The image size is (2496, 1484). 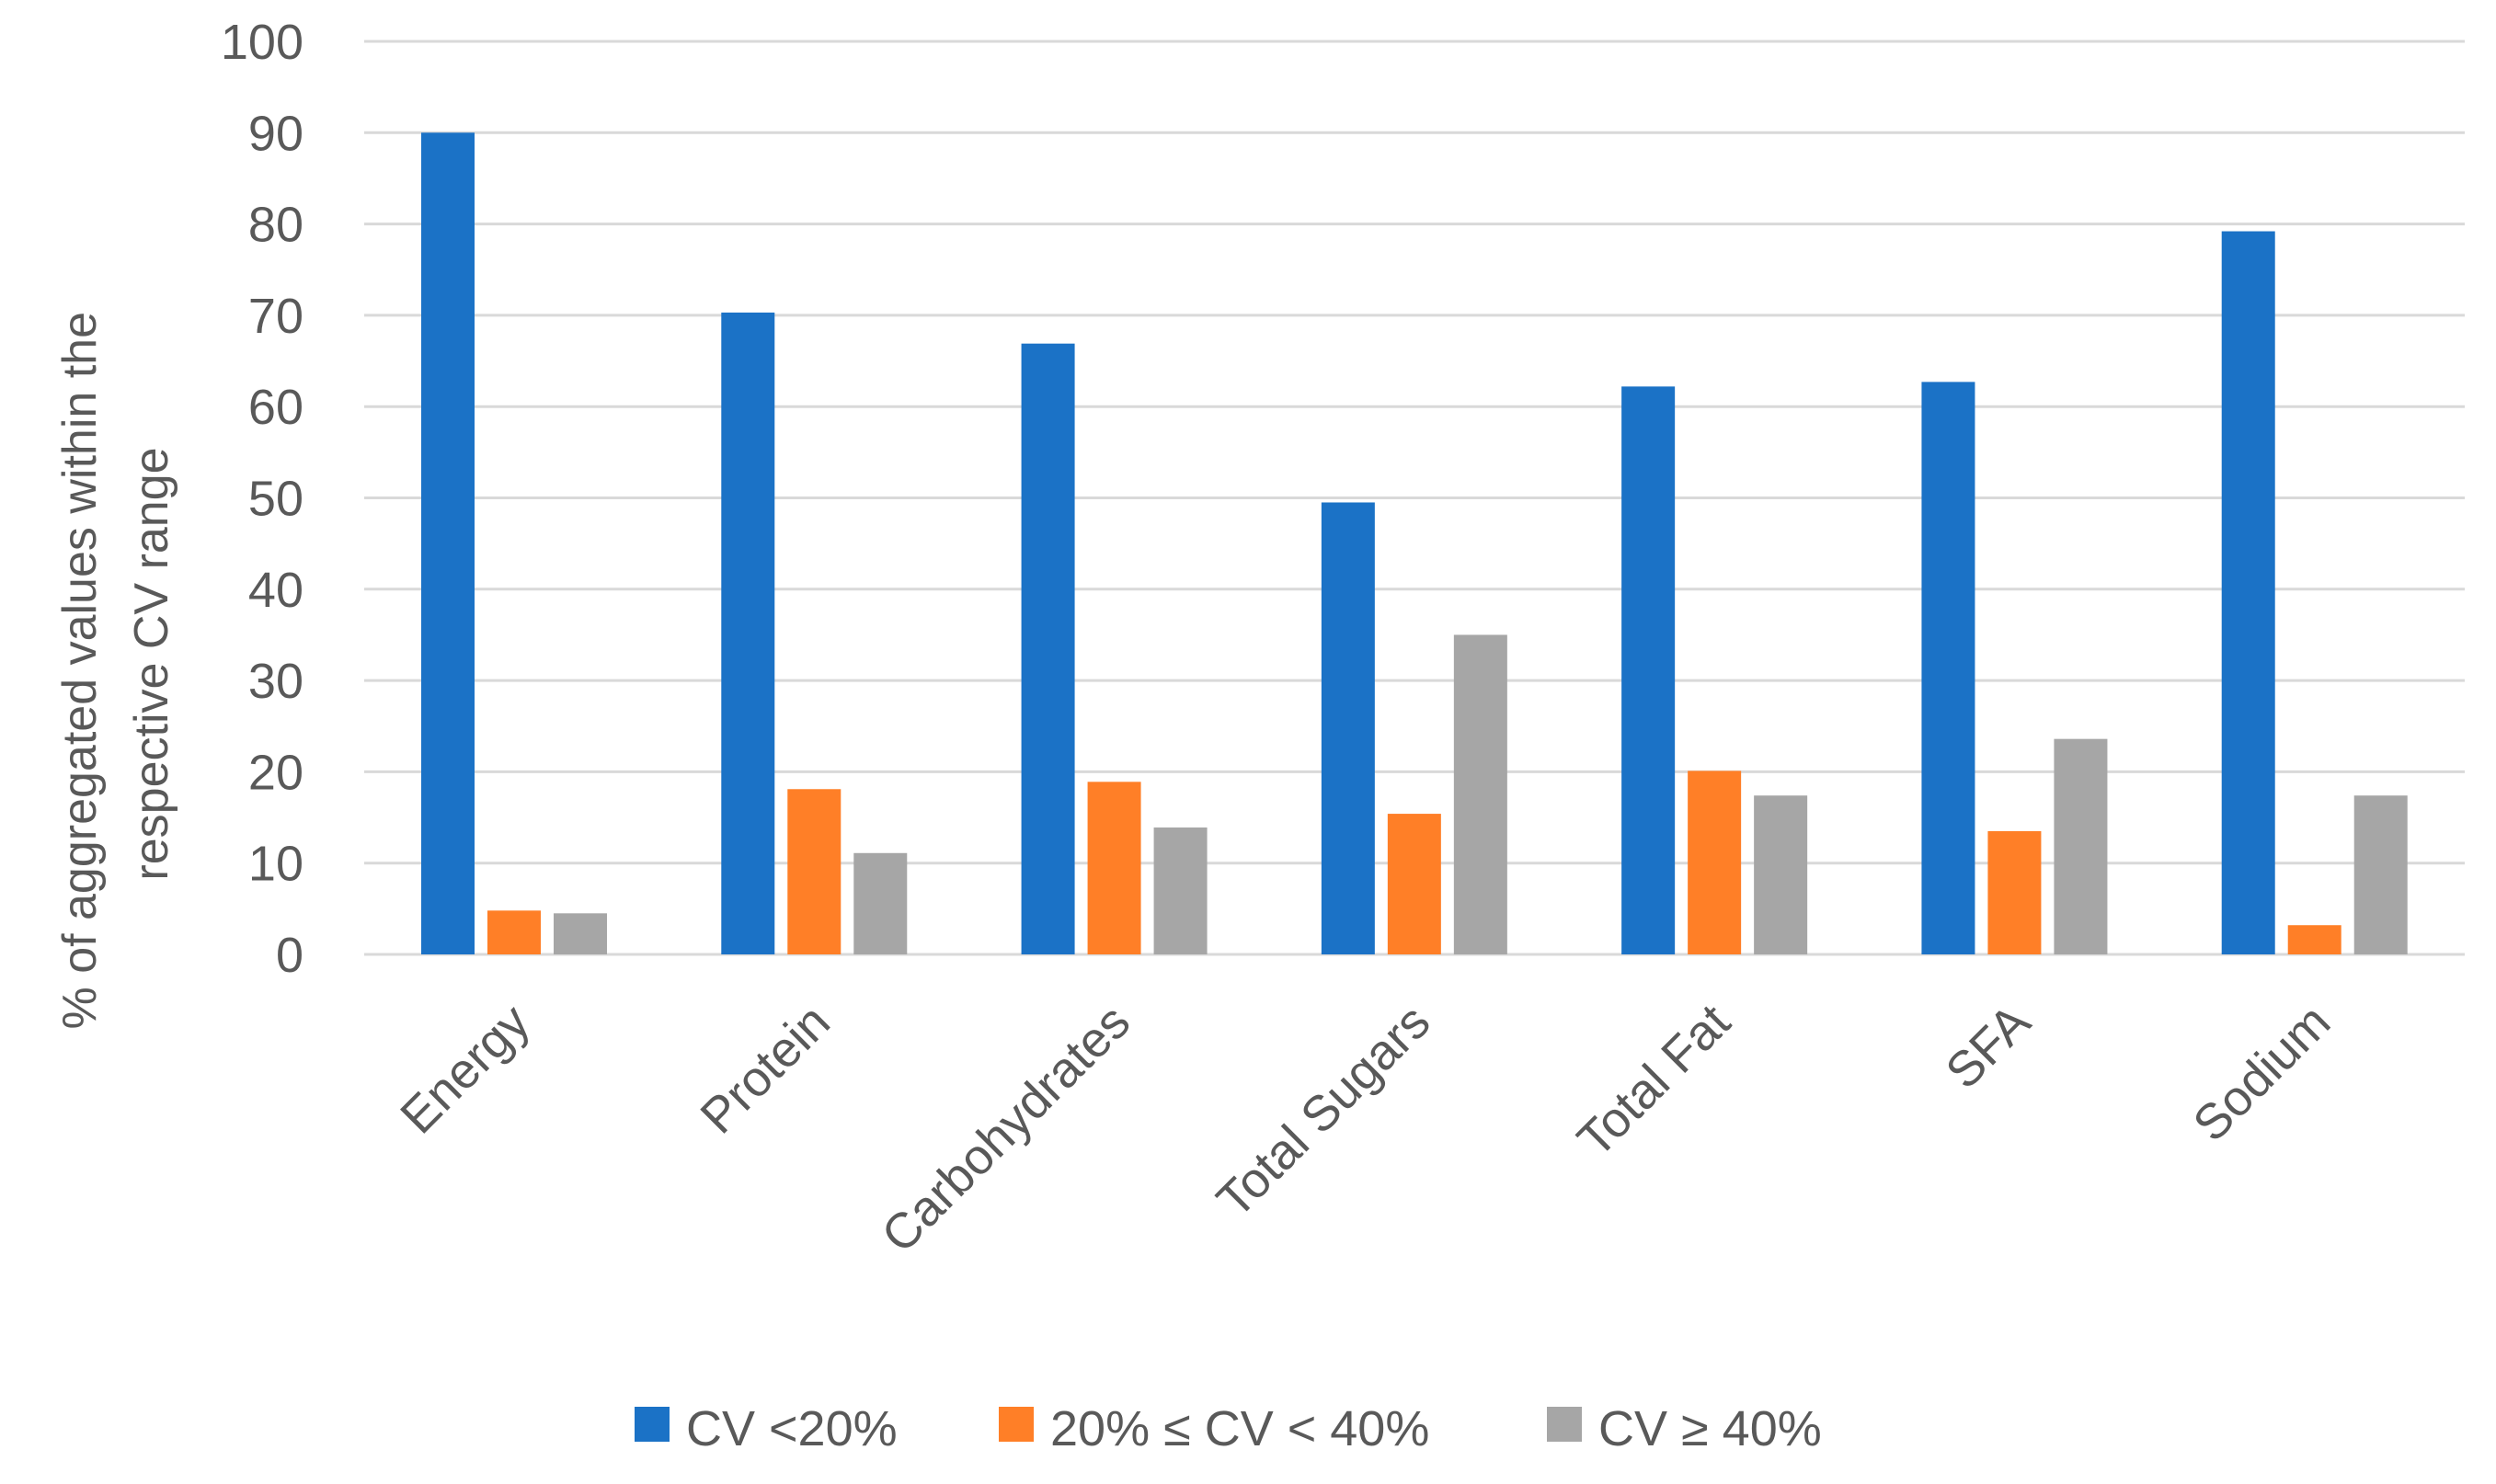 What do you see at coordinates (275, 407) in the screenshot?
I see `y-tick-label: 60` at bounding box center [275, 407].